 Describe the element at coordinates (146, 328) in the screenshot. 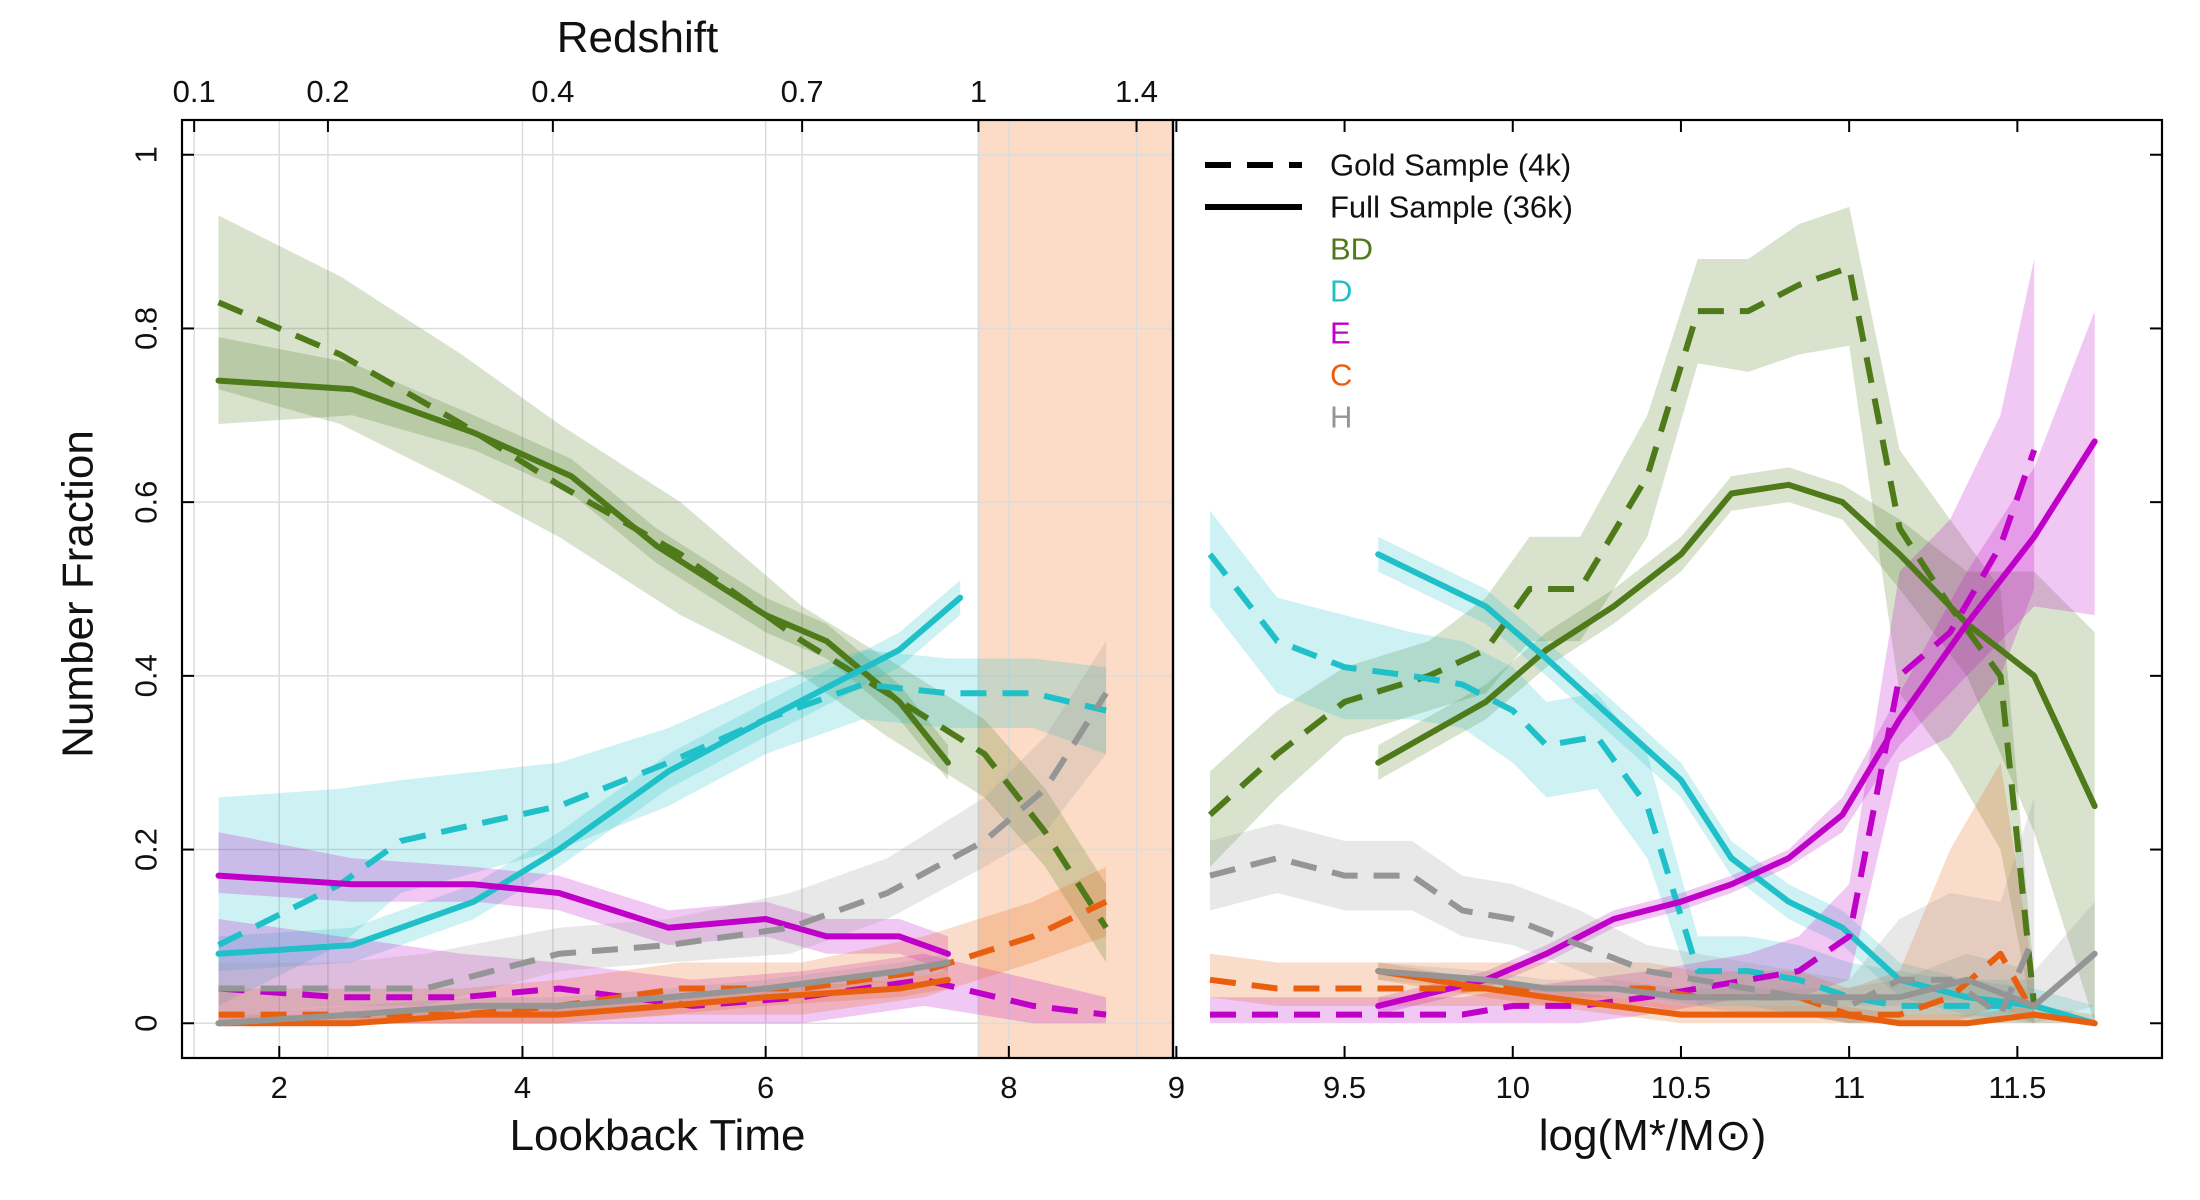

I see `y-tick-label: 0.8` at that location.